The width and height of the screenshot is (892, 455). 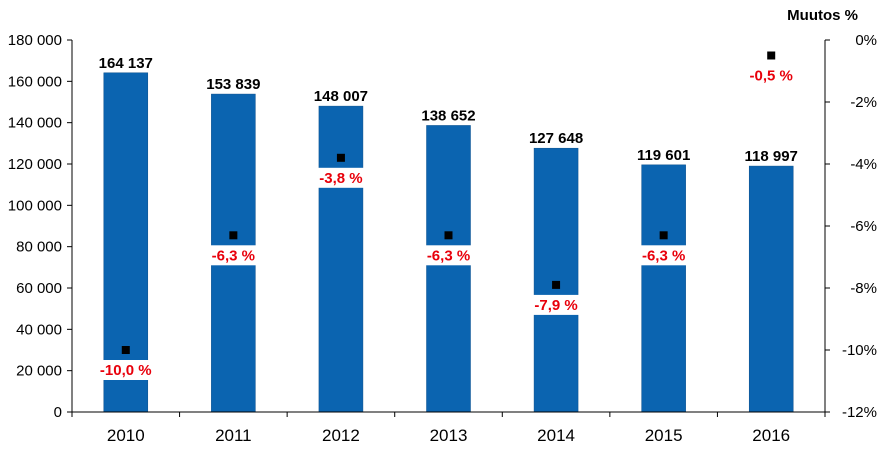 What do you see at coordinates (126, 63) in the screenshot?
I see `value-label-2010: 164 137` at bounding box center [126, 63].